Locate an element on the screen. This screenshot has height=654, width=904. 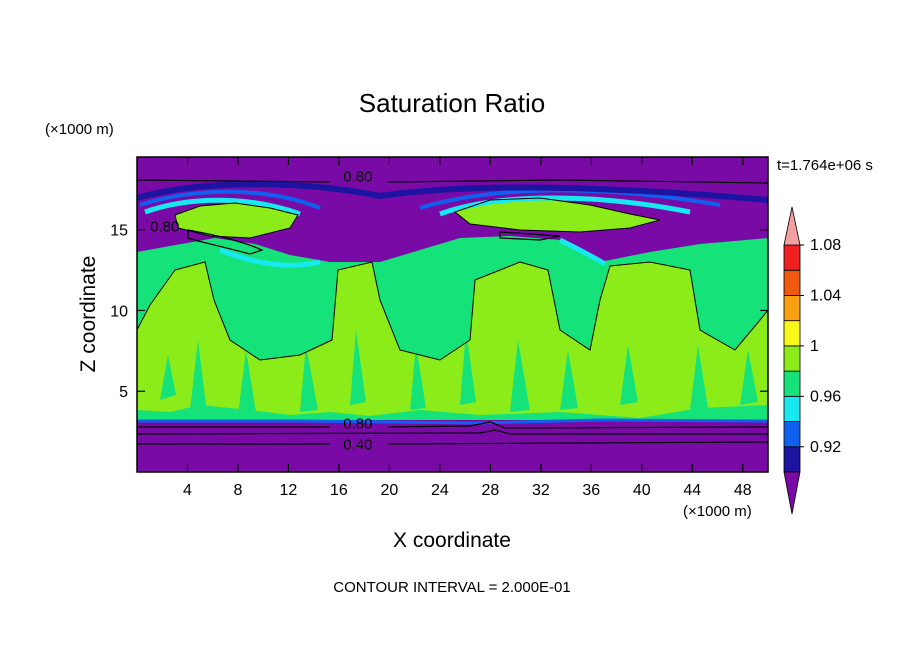
region-green-streaks is located at coordinates (459, 372).